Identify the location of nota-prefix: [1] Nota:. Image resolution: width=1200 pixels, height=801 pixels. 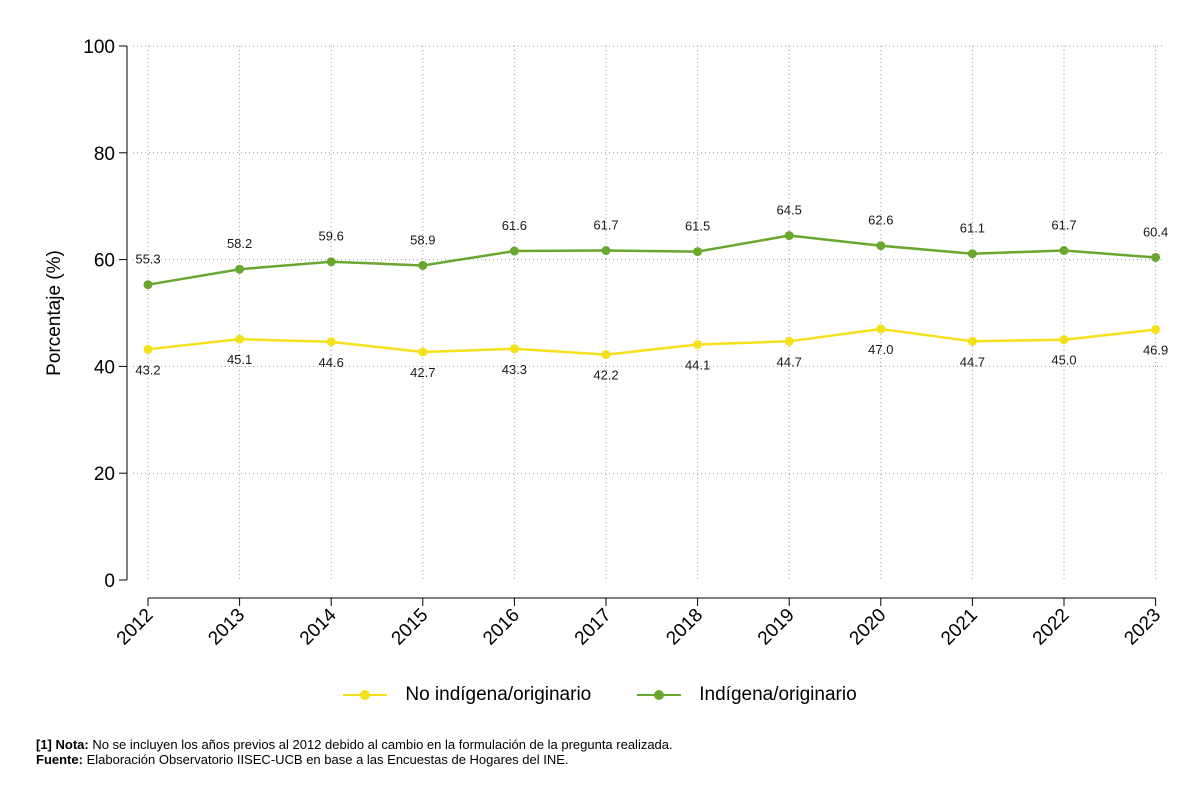
(62, 744).